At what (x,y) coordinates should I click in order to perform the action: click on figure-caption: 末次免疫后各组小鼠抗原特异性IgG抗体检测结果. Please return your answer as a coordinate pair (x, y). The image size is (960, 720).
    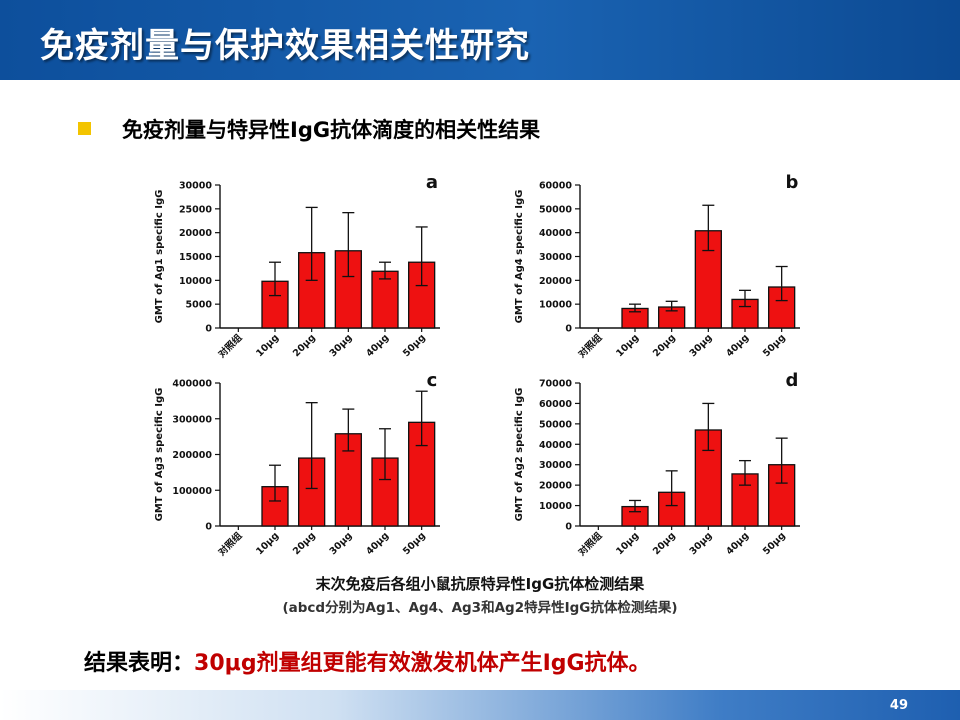
    Looking at the image, I should click on (480, 584).